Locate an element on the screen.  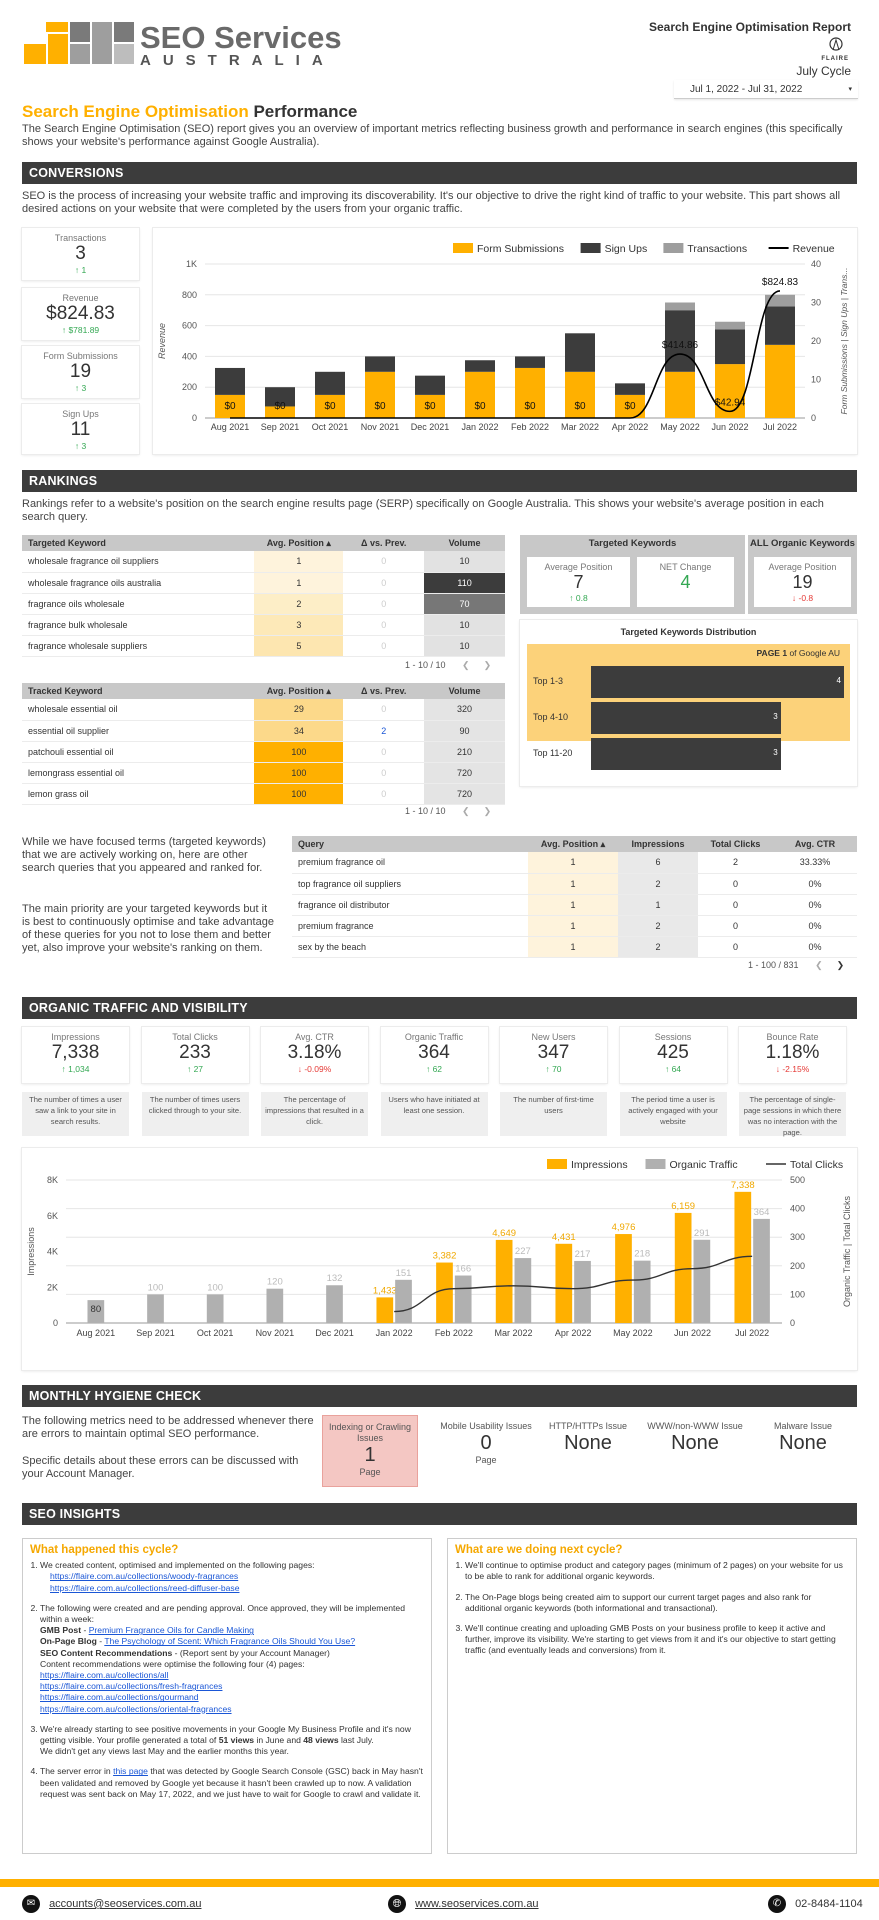
column-header: Tracked Keyword is located at coordinates (138, 691).